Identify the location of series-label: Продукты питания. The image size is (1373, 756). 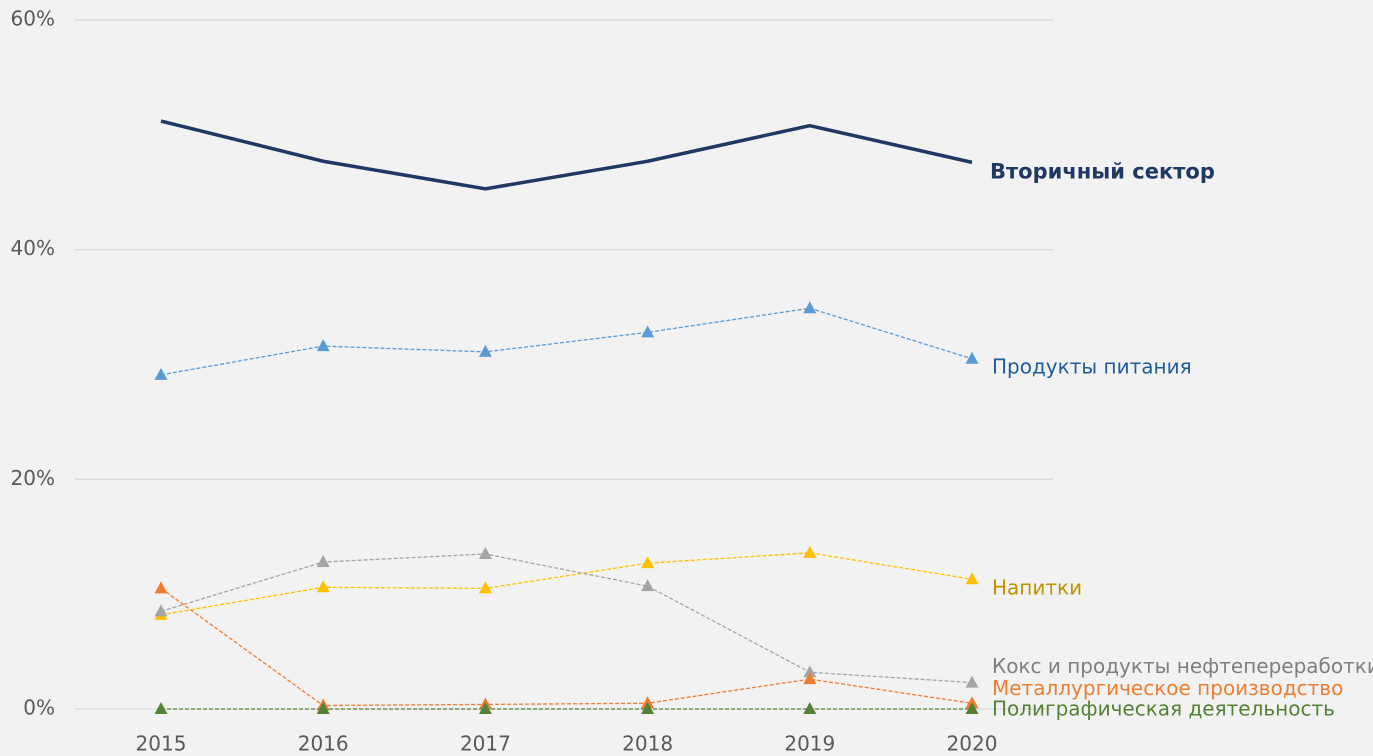
(1092, 366).